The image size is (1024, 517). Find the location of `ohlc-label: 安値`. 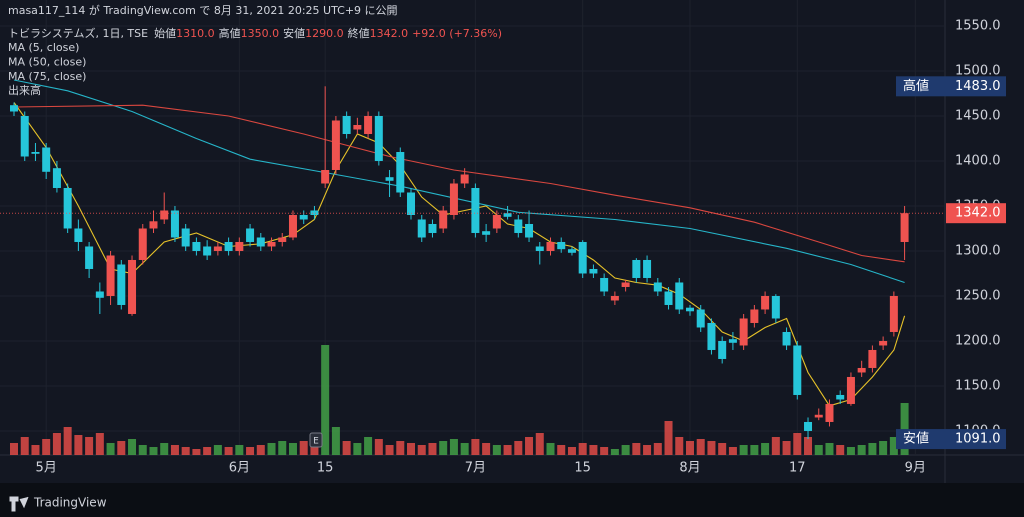

ohlc-label: 安値 is located at coordinates (294, 33).